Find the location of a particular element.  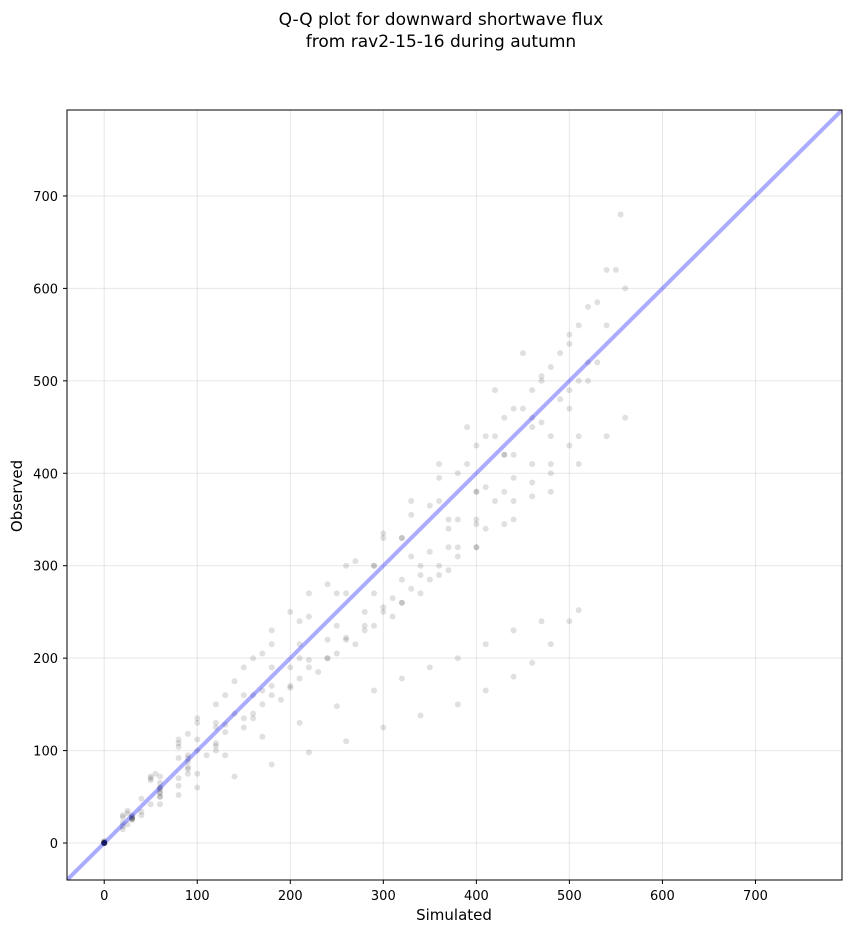

y-tick-label: 300 is located at coordinates (45, 567).